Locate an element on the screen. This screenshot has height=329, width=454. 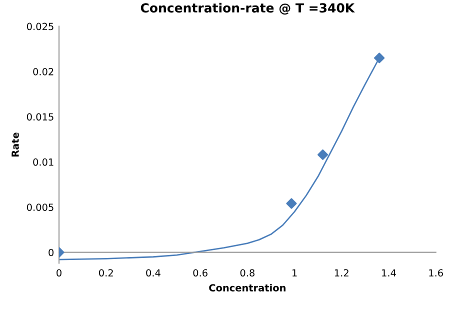
x-tick-label: 0.2 is located at coordinates (106, 273).